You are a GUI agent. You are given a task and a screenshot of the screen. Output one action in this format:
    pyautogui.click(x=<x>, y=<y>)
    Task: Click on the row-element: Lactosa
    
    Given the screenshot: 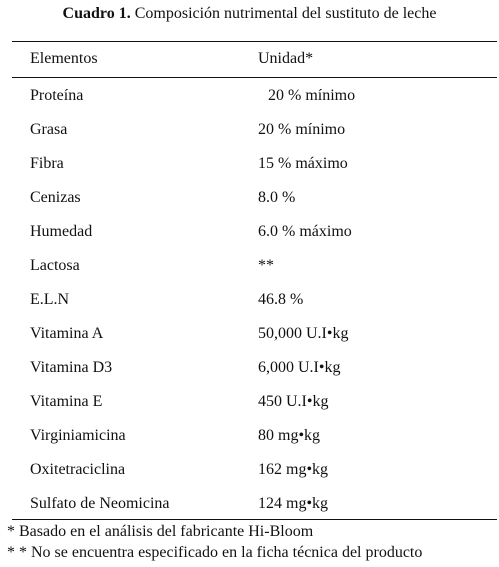 What is the action you would take?
    pyautogui.click(x=55, y=265)
    